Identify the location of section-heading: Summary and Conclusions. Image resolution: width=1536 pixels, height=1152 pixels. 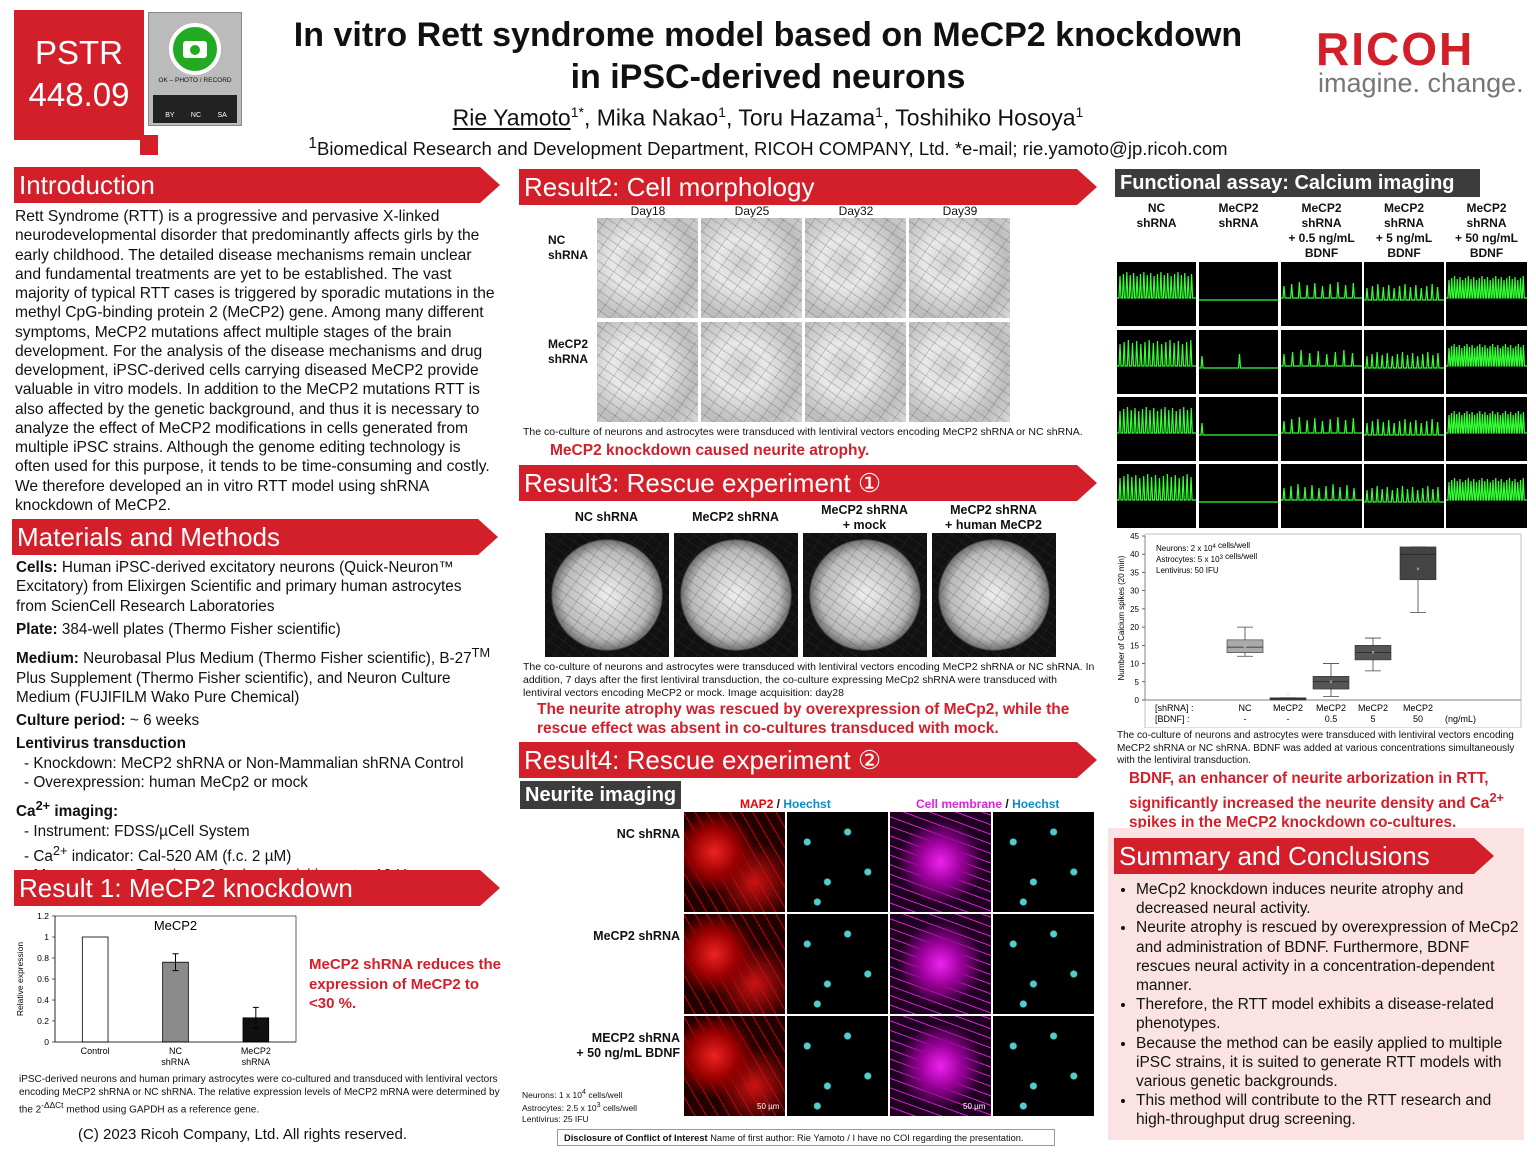
(1304, 856).